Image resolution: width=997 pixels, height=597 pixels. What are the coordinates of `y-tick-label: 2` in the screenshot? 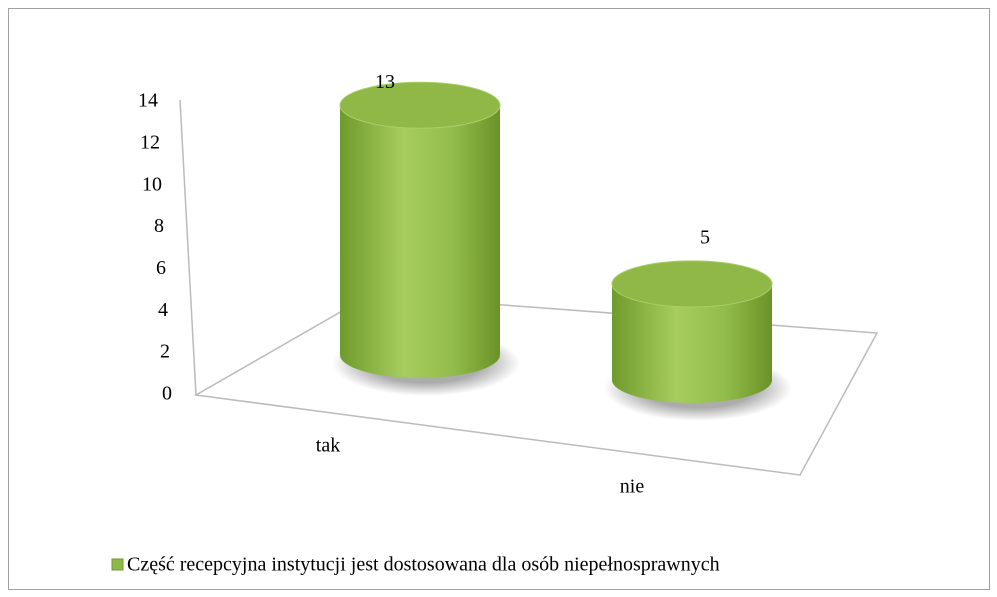 It's located at (165, 352).